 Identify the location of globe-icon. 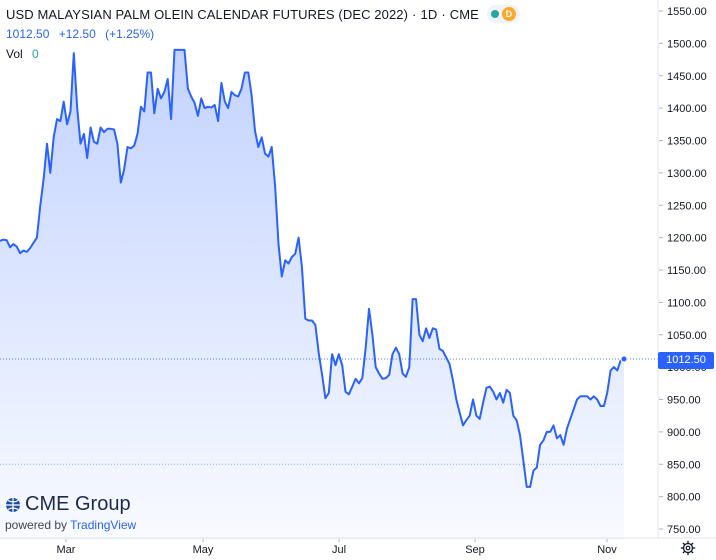
(13, 504).